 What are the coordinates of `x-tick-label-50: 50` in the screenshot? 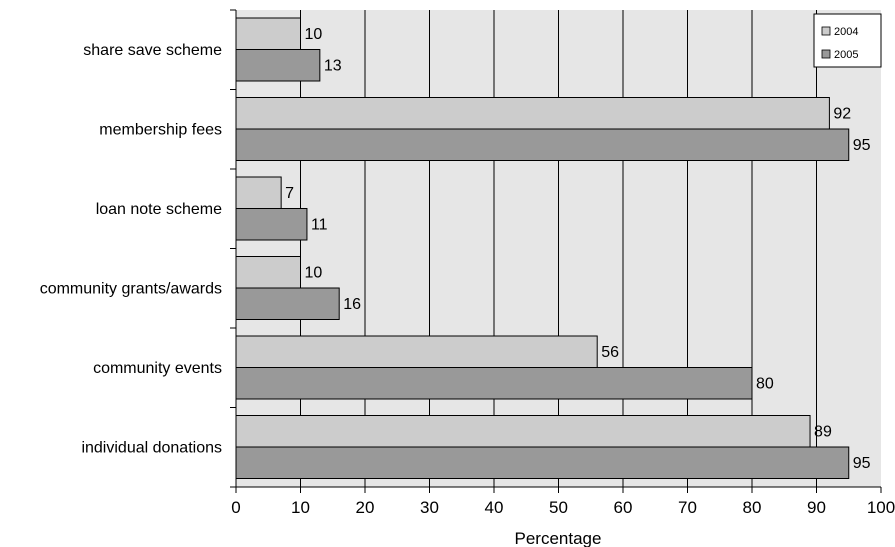 It's located at (558, 507).